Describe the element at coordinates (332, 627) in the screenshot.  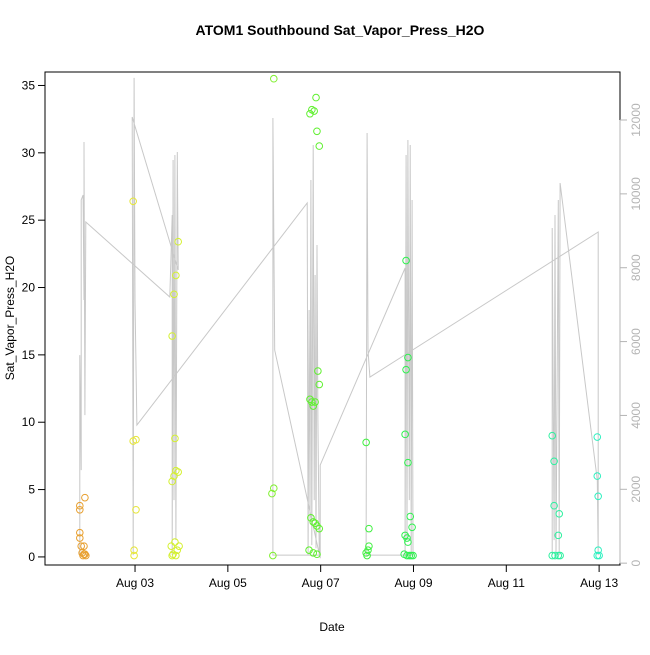
I see `x-axis-label: Date` at that location.